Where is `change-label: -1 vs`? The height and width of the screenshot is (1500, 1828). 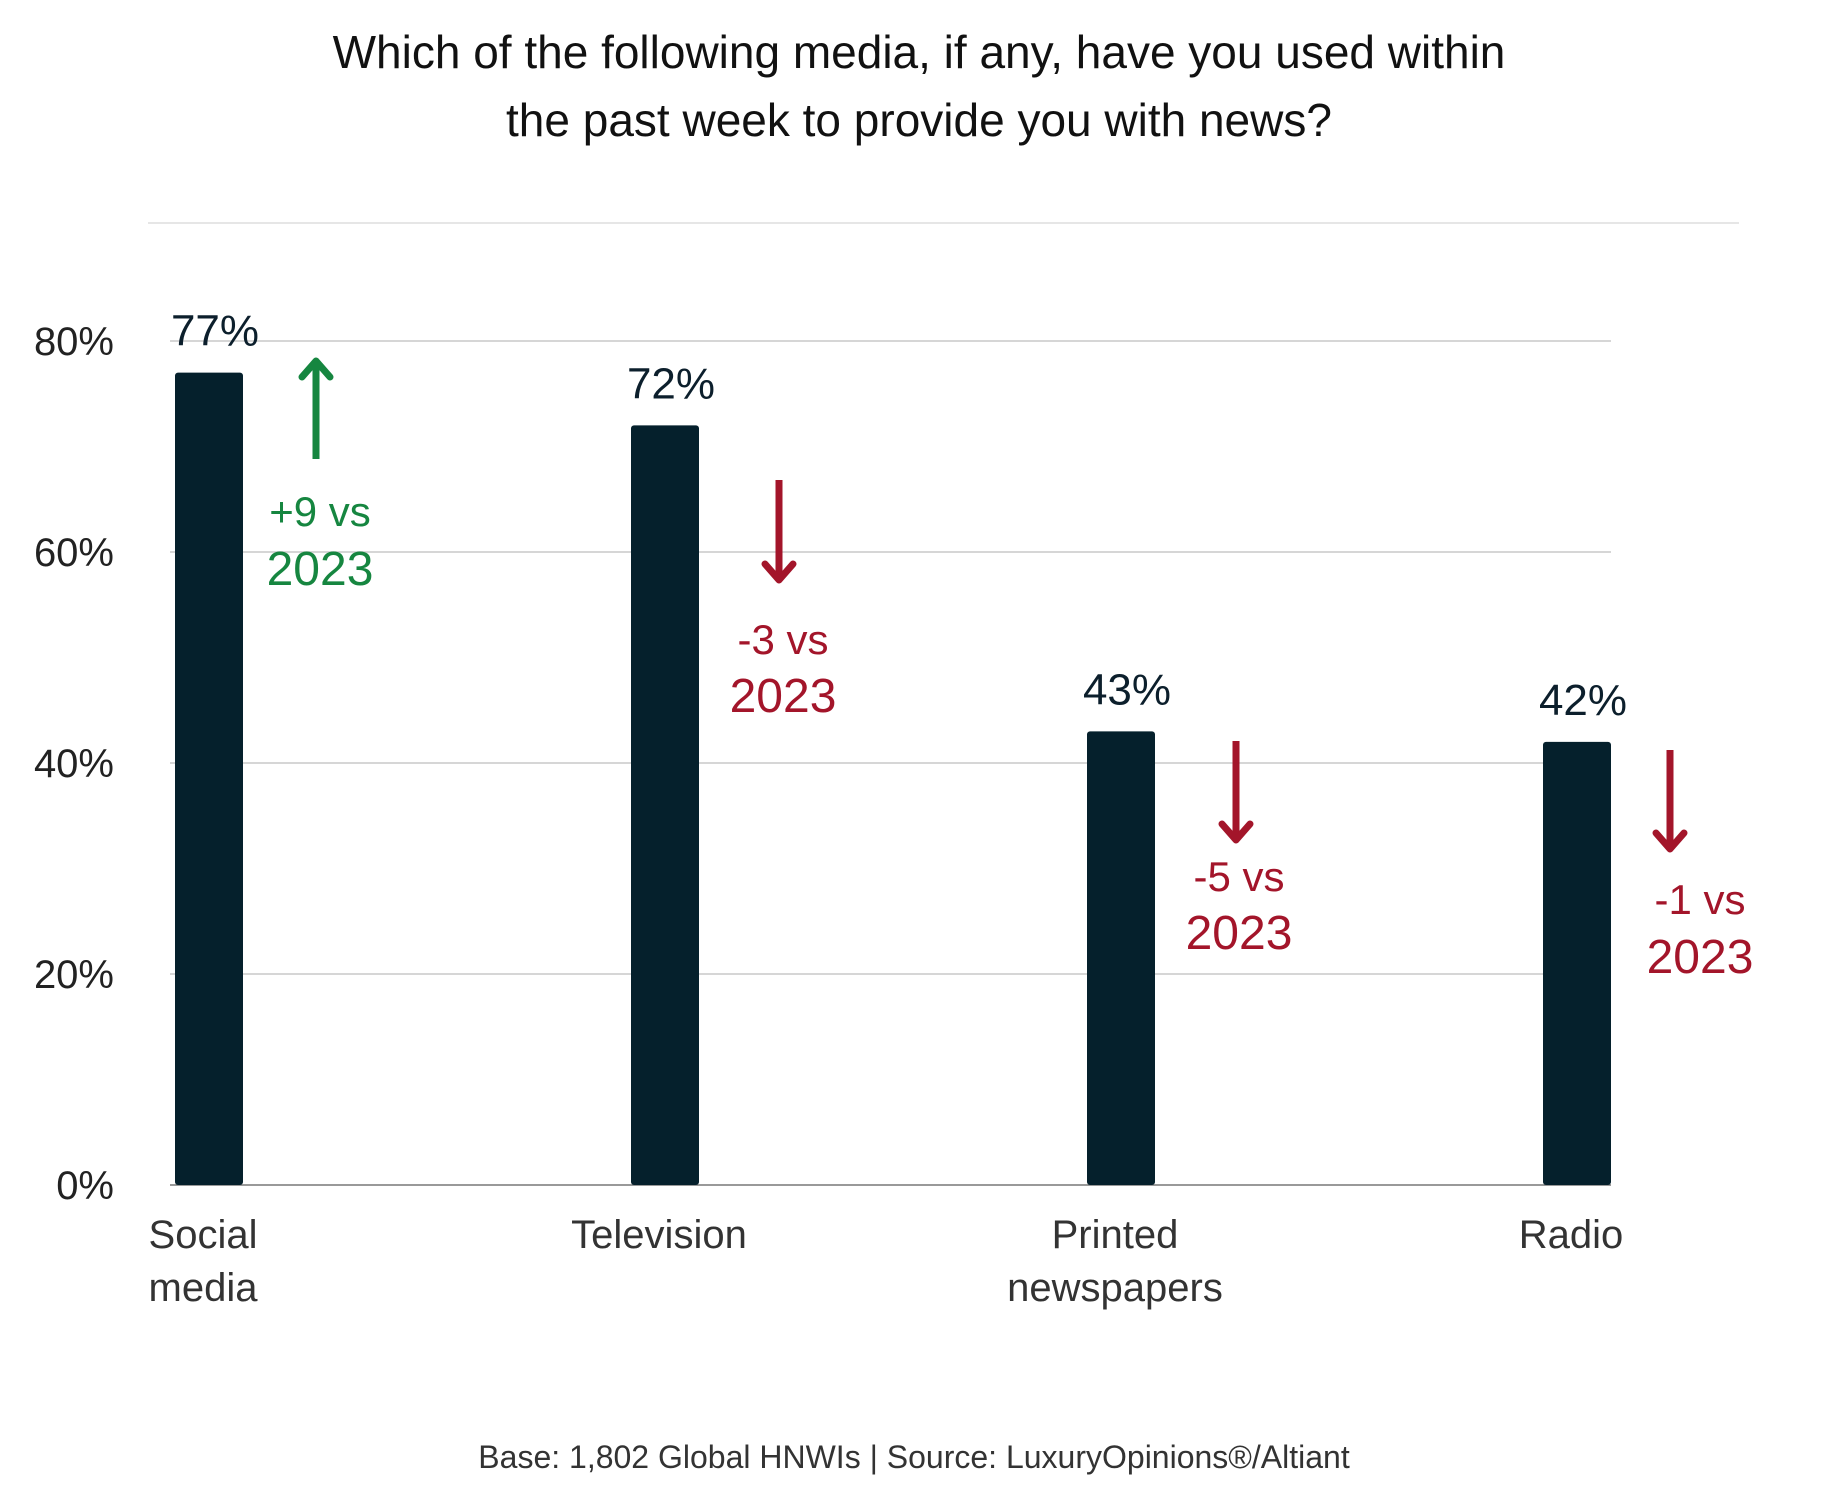
change-label: -1 vs is located at coordinates (1699, 899).